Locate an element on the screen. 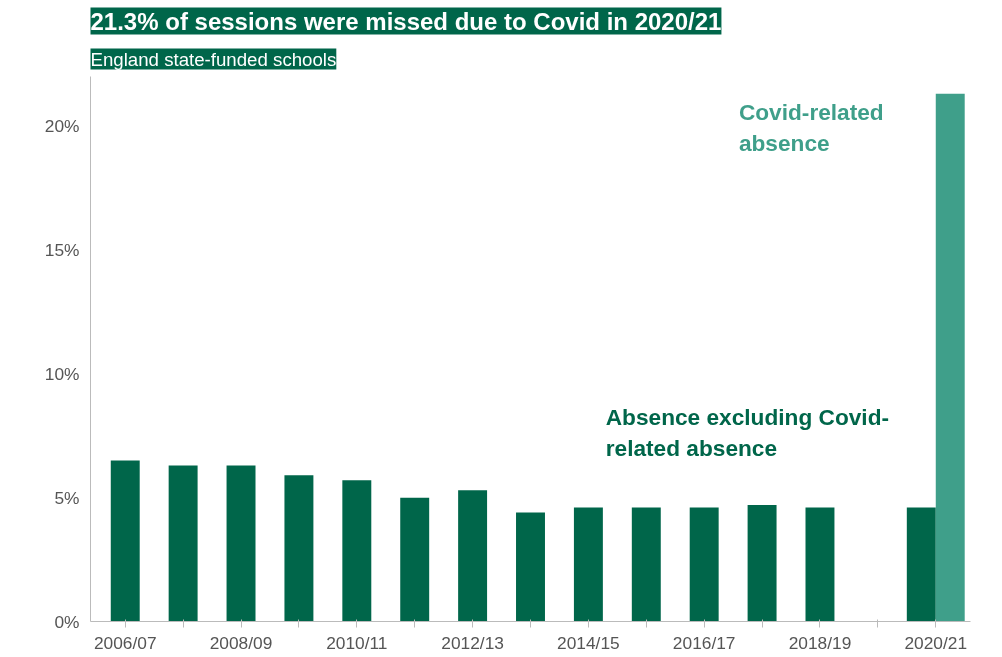 Image resolution: width=1002 pixels, height=657 pixels. x-tick-label: 2012/13 is located at coordinates (472, 642).